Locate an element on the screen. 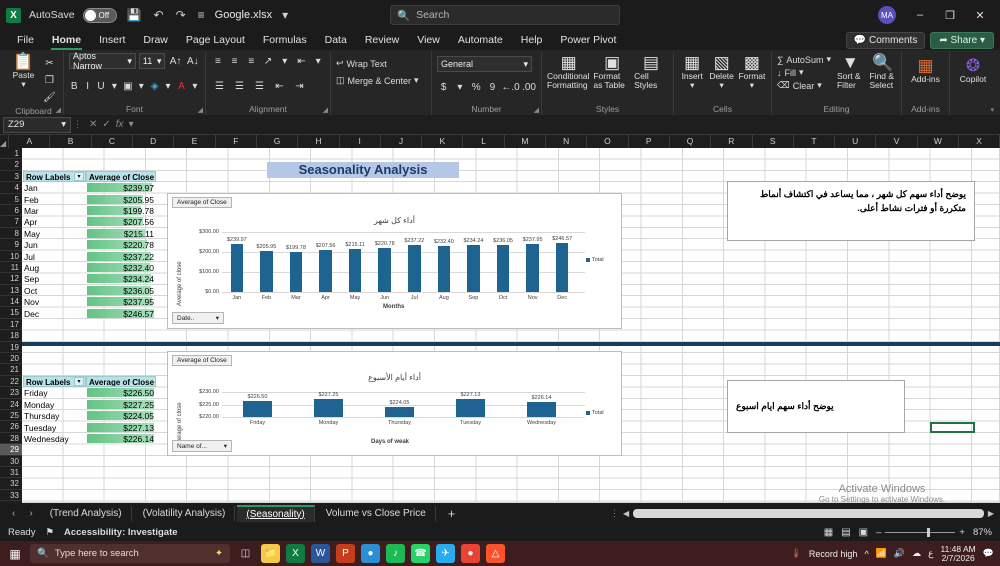 This screenshot has height=566, width=1000. row-header-25: 25 is located at coordinates (11, 416).